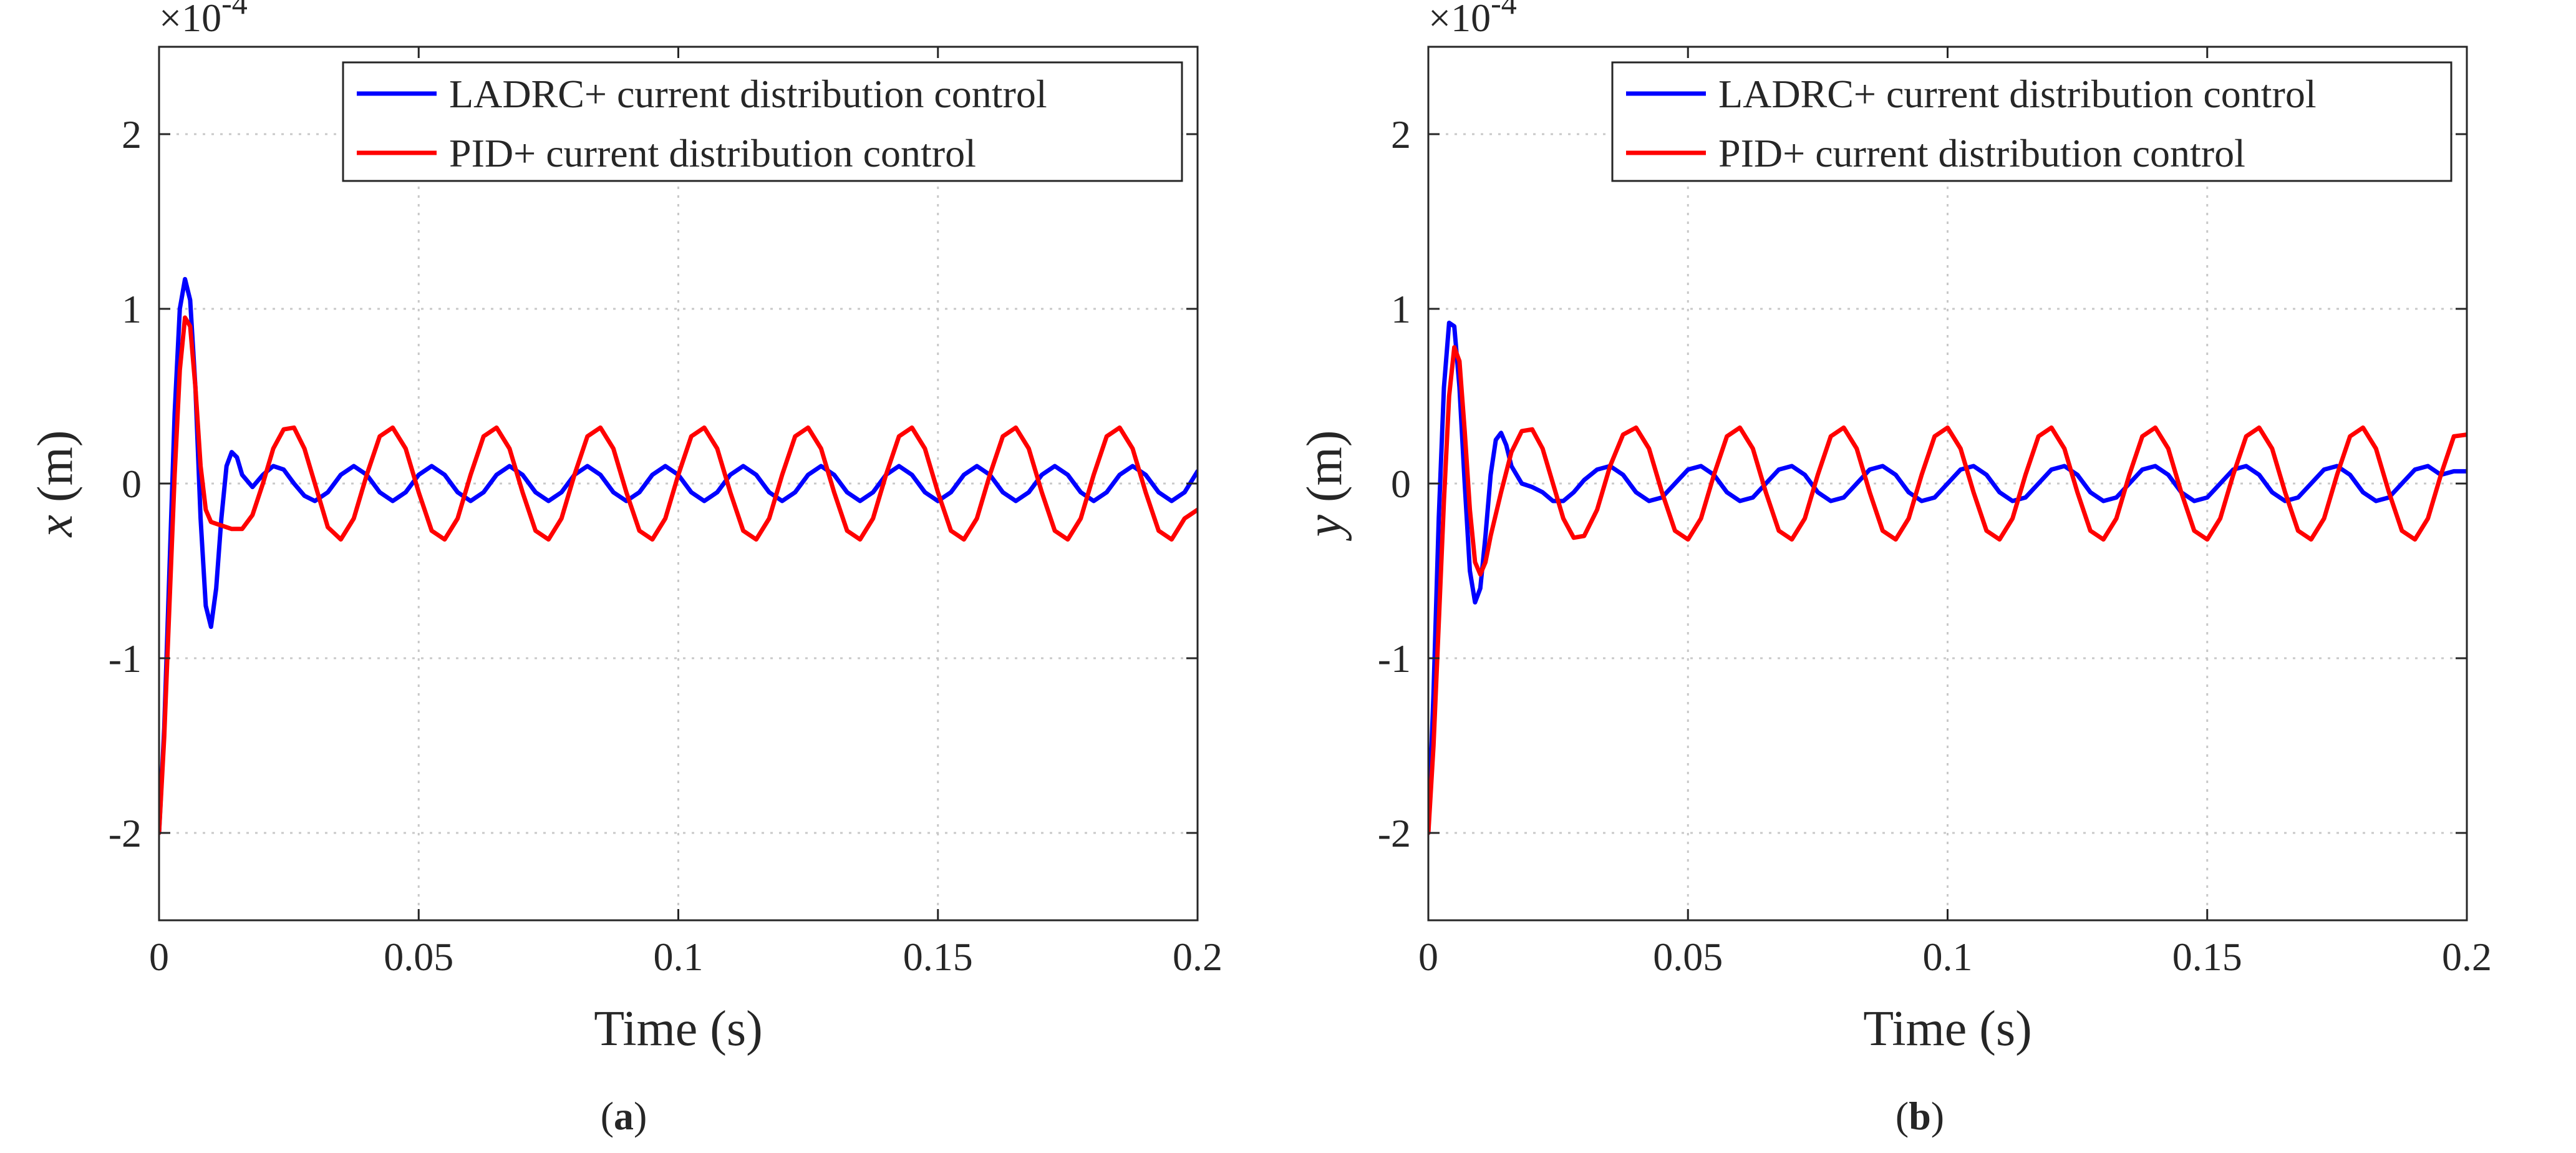 Image resolution: width=2576 pixels, height=1153 pixels. I want to click on subfigure-label: (a), so click(624, 1116).